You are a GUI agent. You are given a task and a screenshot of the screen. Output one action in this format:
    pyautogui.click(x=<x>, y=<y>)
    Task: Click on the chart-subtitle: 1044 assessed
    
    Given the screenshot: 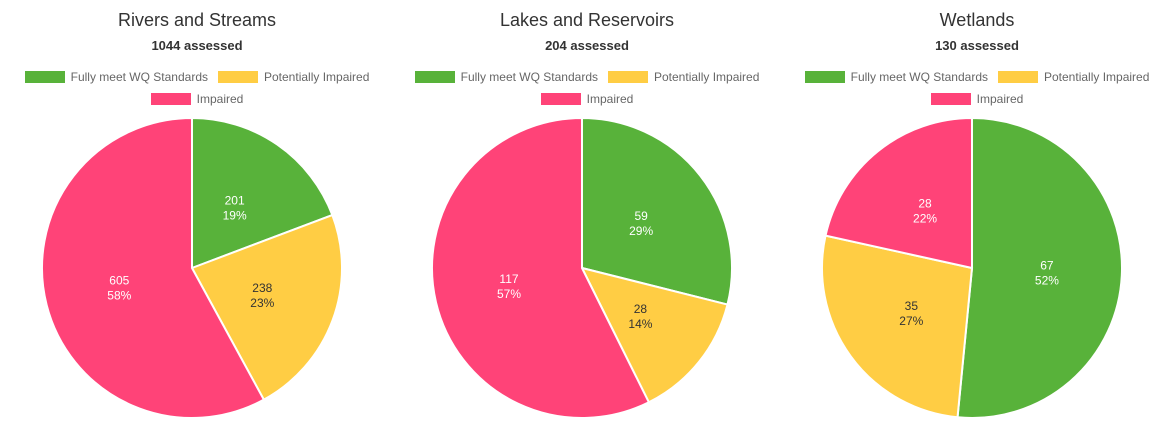 What is the action you would take?
    pyautogui.click(x=197, y=45)
    